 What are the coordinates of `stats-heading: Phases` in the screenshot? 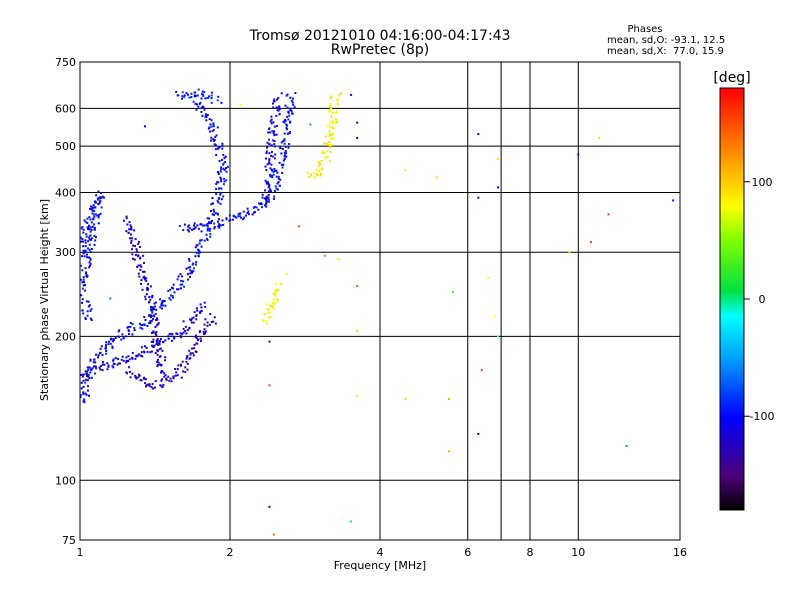 It's located at (644, 29).